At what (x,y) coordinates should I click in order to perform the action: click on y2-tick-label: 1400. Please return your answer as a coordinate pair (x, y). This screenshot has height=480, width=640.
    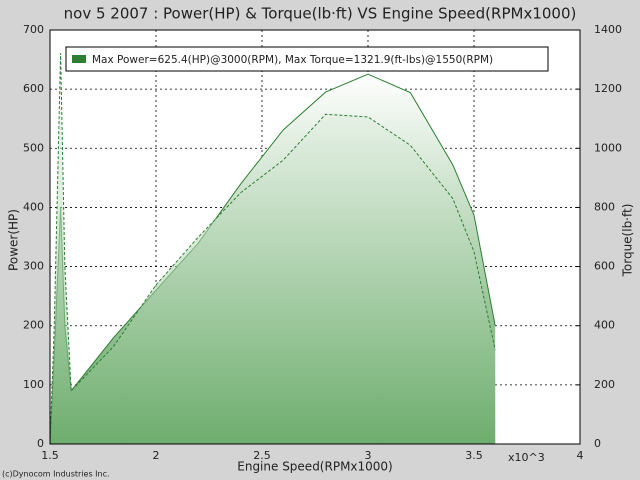
    Looking at the image, I should click on (608, 29).